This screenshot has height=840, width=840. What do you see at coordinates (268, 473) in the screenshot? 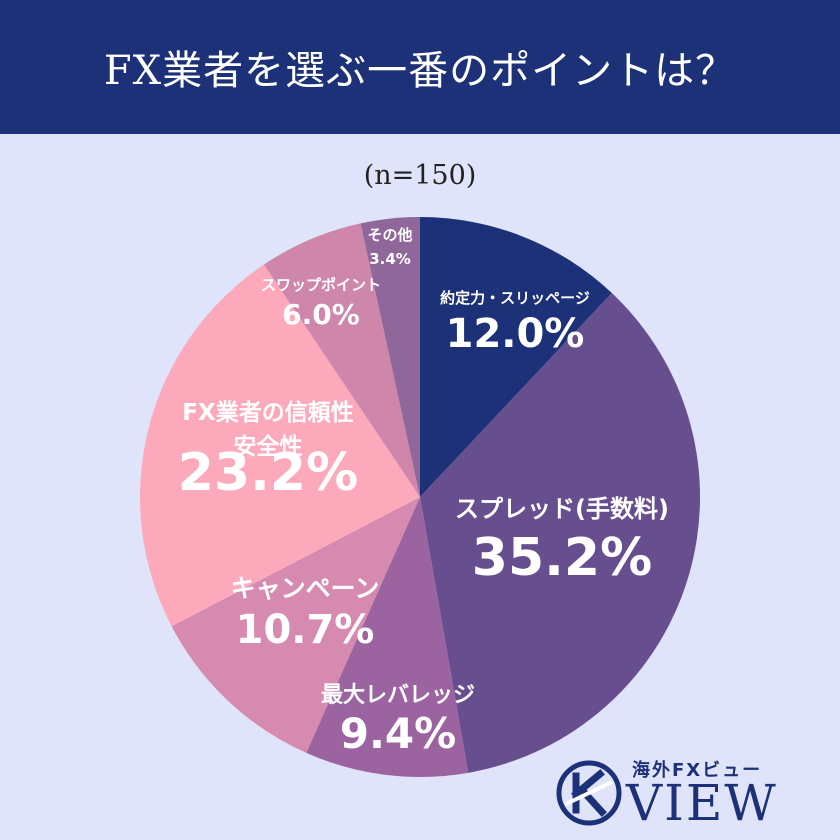
I see `slice-value-5: 23.2%` at bounding box center [268, 473].